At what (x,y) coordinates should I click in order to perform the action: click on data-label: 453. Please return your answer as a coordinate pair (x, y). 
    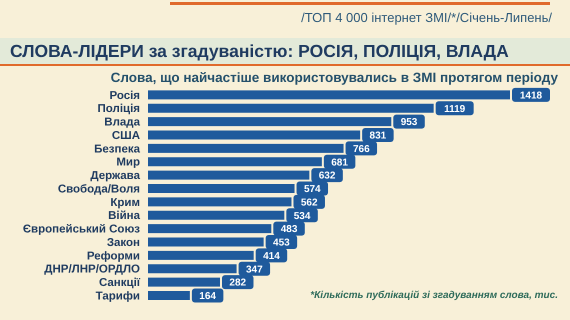
    Looking at the image, I should click on (281, 243).